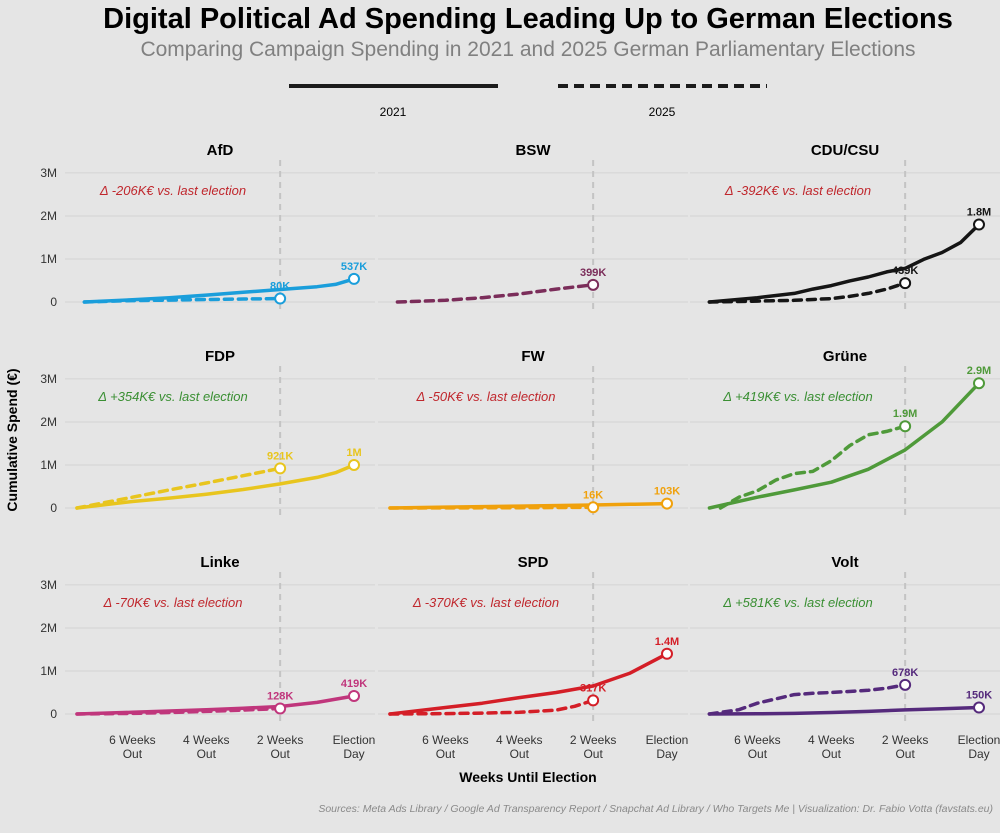 This screenshot has width=1000, height=833. I want to click on endpoint-label-2025: 128K, so click(280, 696).